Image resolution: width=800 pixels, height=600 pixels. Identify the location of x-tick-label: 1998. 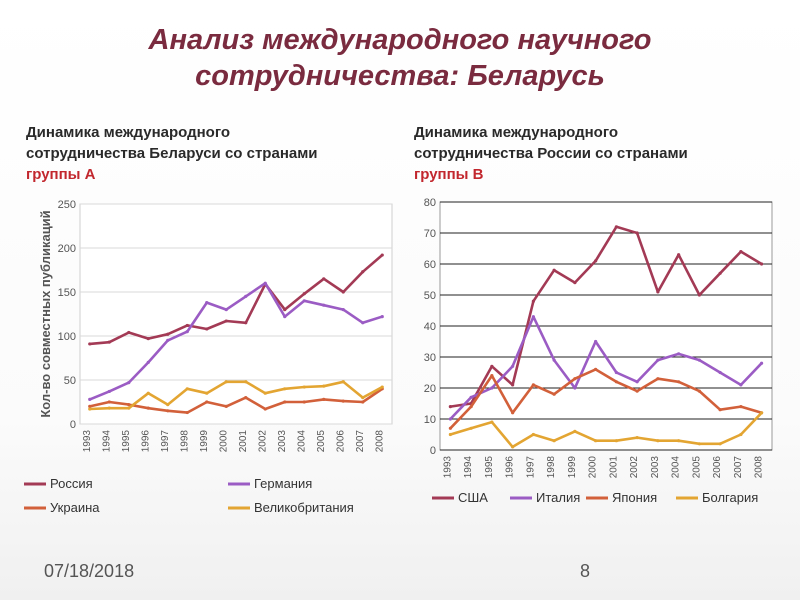
(184, 441).